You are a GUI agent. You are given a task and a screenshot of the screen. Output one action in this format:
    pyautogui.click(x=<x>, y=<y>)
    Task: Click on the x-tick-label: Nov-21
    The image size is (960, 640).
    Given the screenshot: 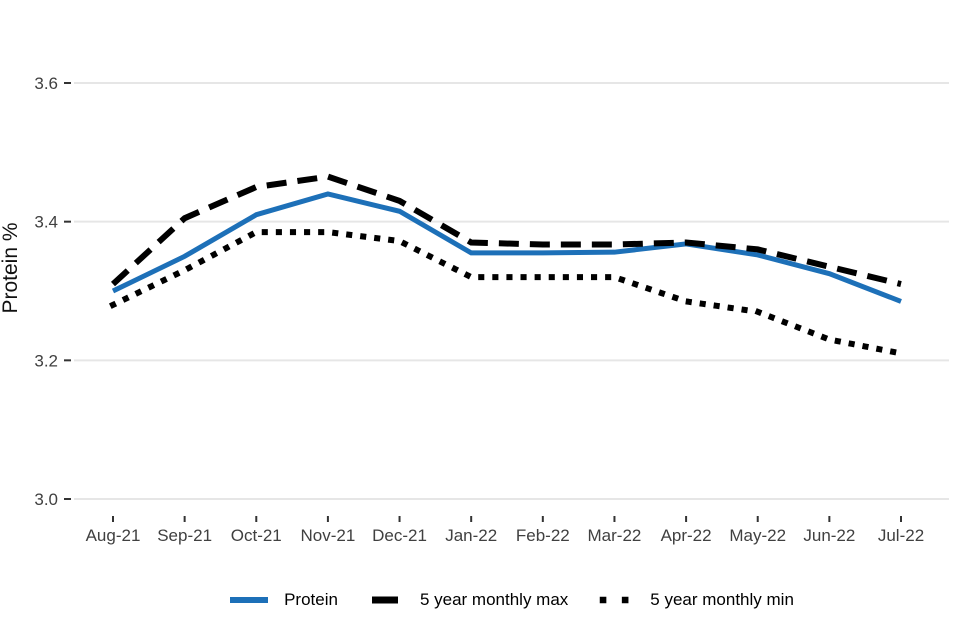 What is the action you would take?
    pyautogui.click(x=328, y=535)
    